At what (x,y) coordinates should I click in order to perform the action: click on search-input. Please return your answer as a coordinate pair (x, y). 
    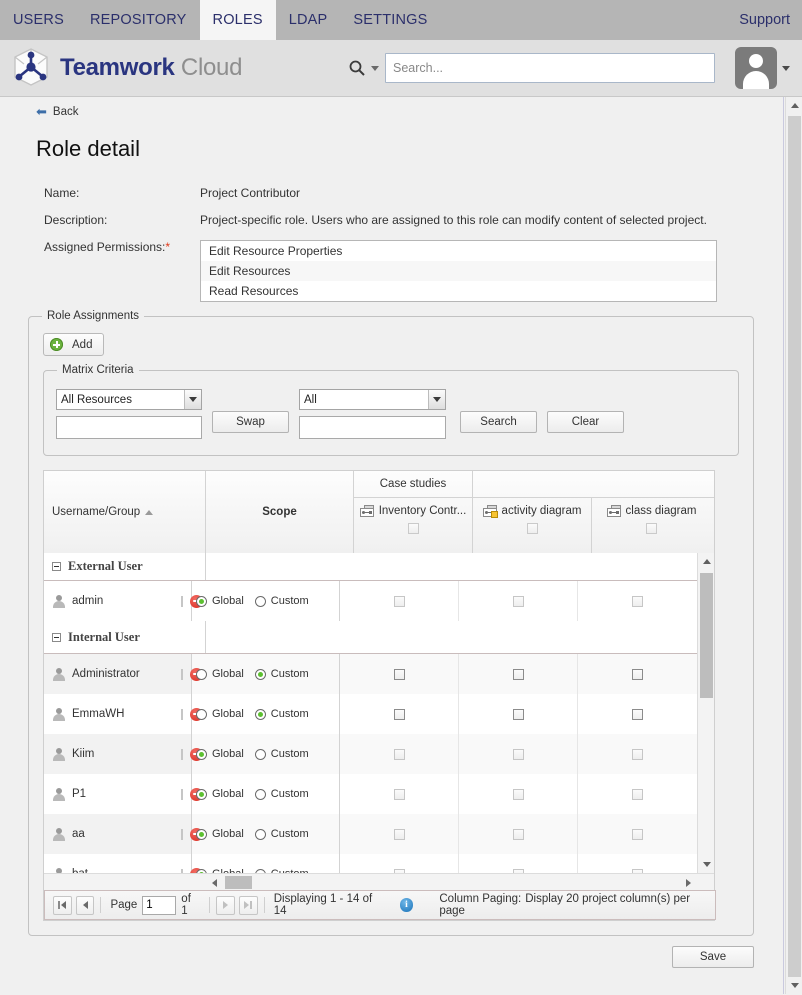
    Looking at the image, I should click on (550, 68).